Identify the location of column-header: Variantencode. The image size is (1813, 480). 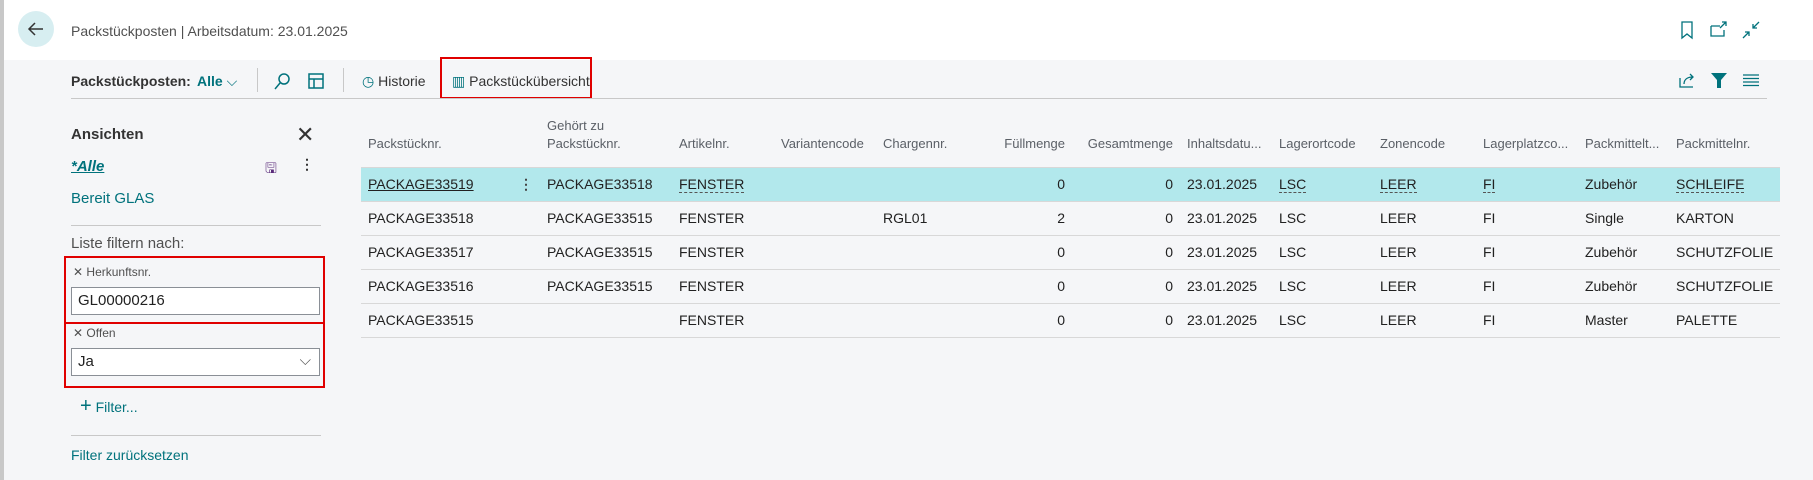
(822, 143).